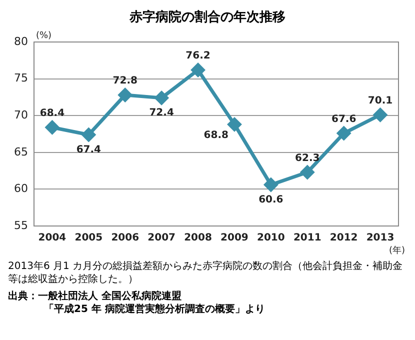  What do you see at coordinates (21, 189) in the screenshot?
I see `y-tick-label: 60` at bounding box center [21, 189].